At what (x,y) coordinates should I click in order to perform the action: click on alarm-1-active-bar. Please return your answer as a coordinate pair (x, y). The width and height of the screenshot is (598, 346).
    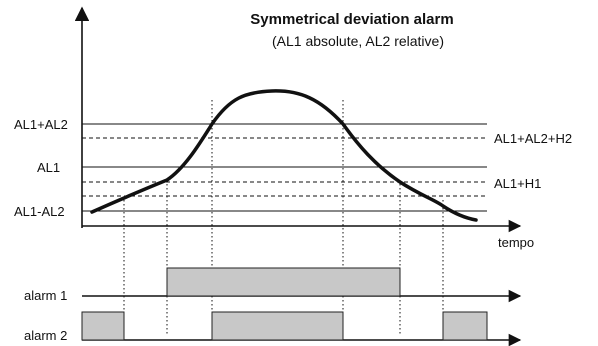
    Looking at the image, I should click on (283, 282).